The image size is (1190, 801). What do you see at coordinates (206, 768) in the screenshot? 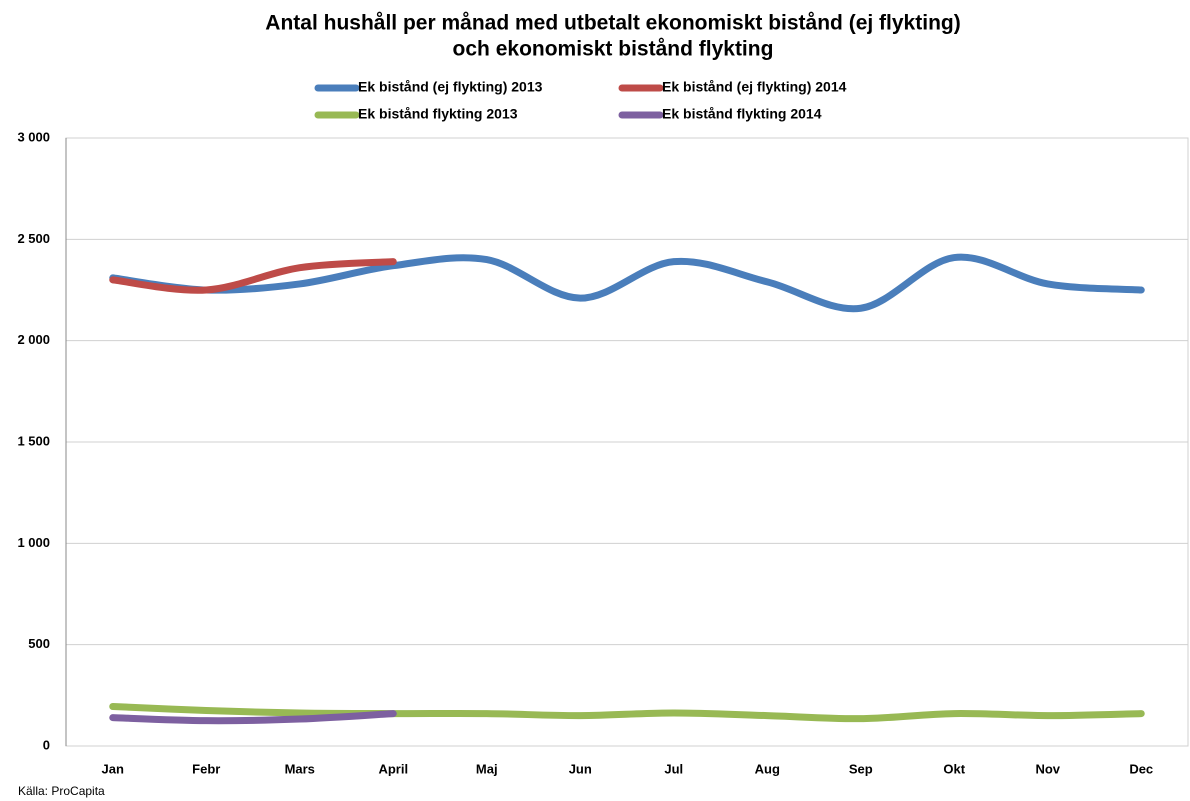
I see `x-tick-label: Febr` at bounding box center [206, 768].